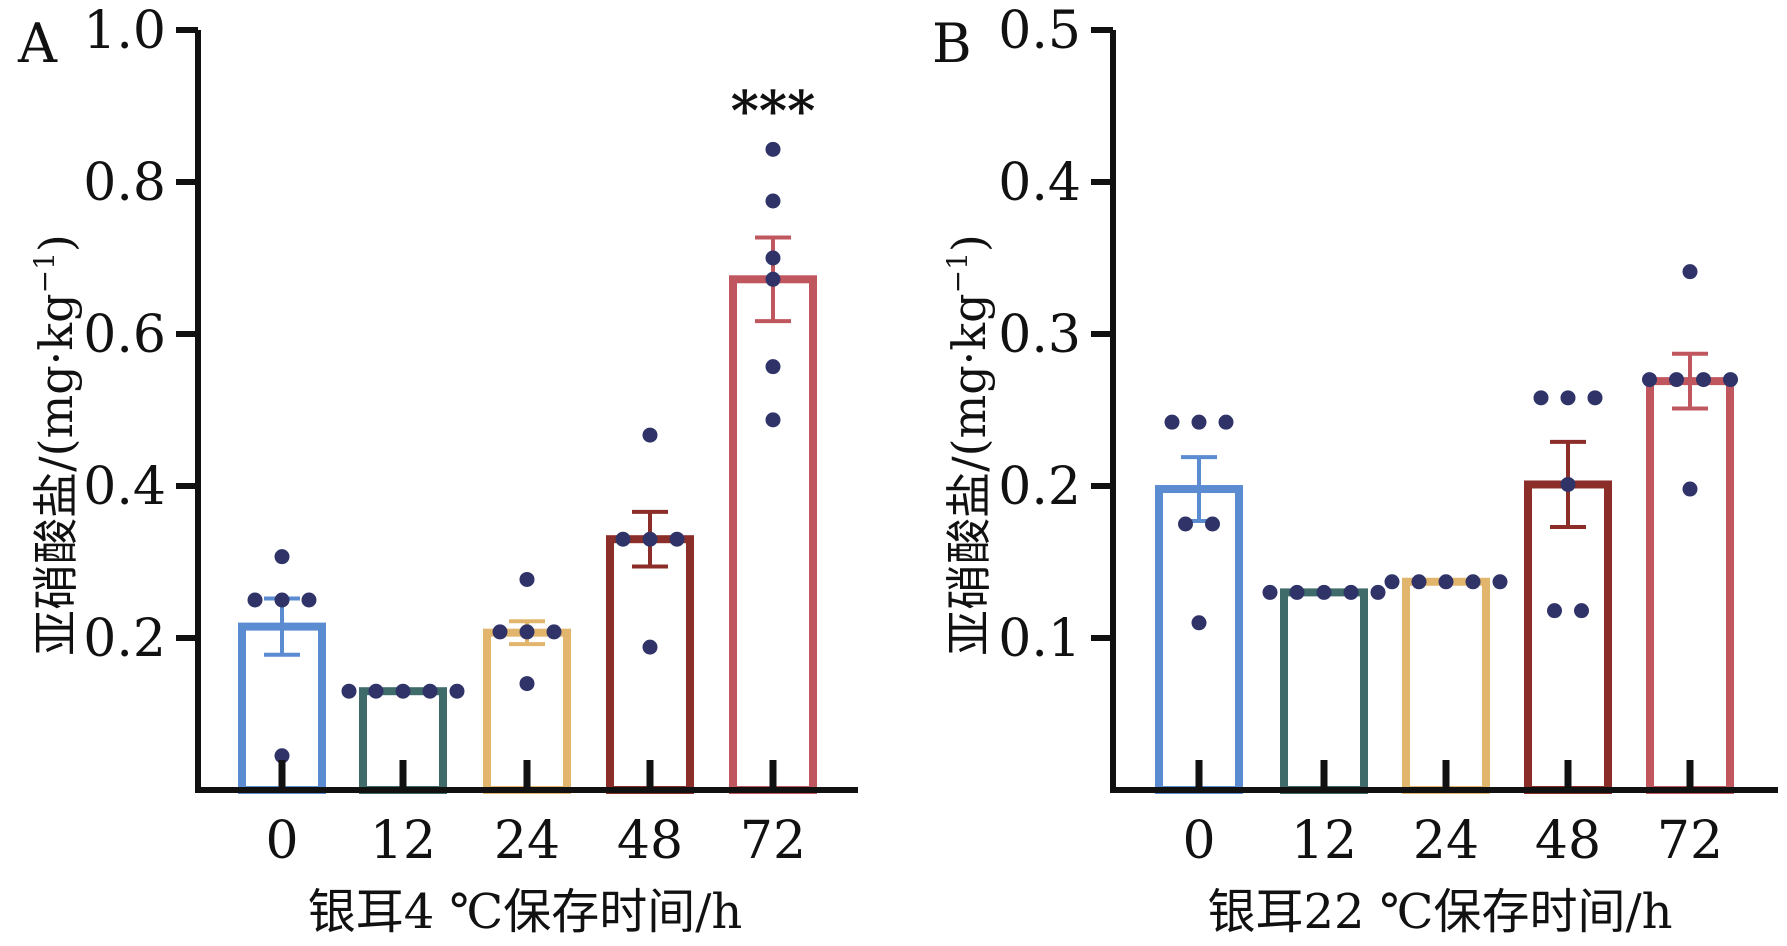 The image size is (1787, 946). What do you see at coordinates (44, 272) in the screenshot?
I see `panel-a-y-axis-title-sup: −1` at bounding box center [44, 272].